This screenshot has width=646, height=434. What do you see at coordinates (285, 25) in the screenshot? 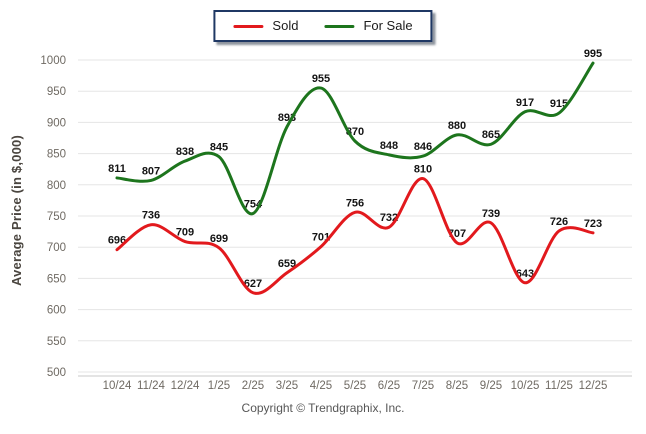
I see `legend-label-sold: Sold` at bounding box center [285, 25].